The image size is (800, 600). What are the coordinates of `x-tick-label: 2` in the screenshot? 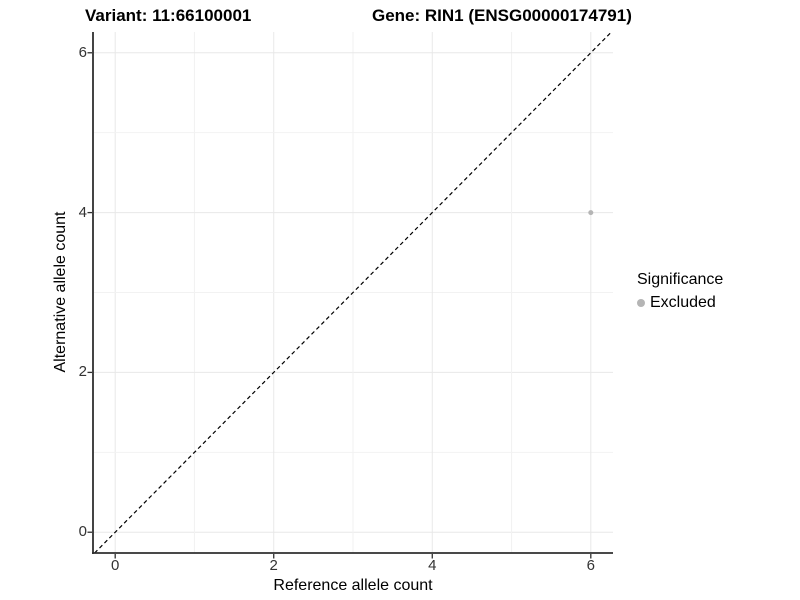 It's located at (273, 565).